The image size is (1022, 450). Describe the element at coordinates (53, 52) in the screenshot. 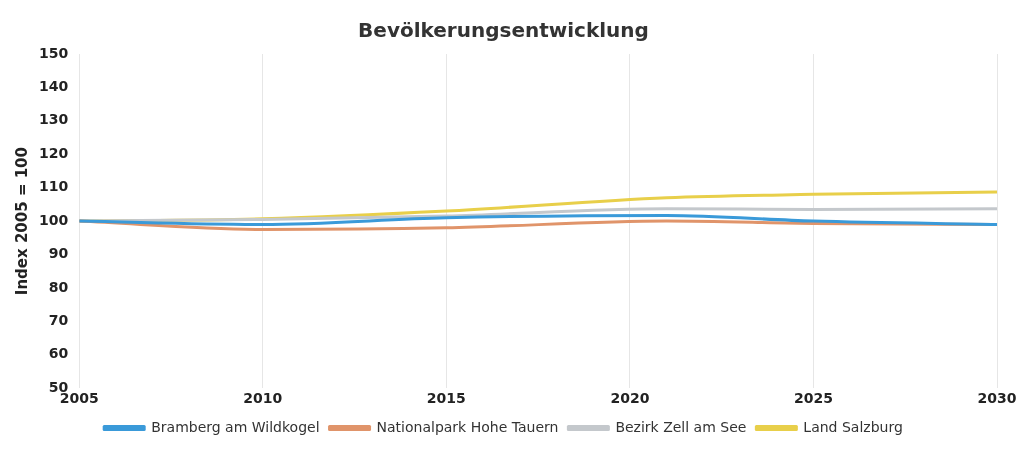

I see `y-tick-label: 150` at that location.